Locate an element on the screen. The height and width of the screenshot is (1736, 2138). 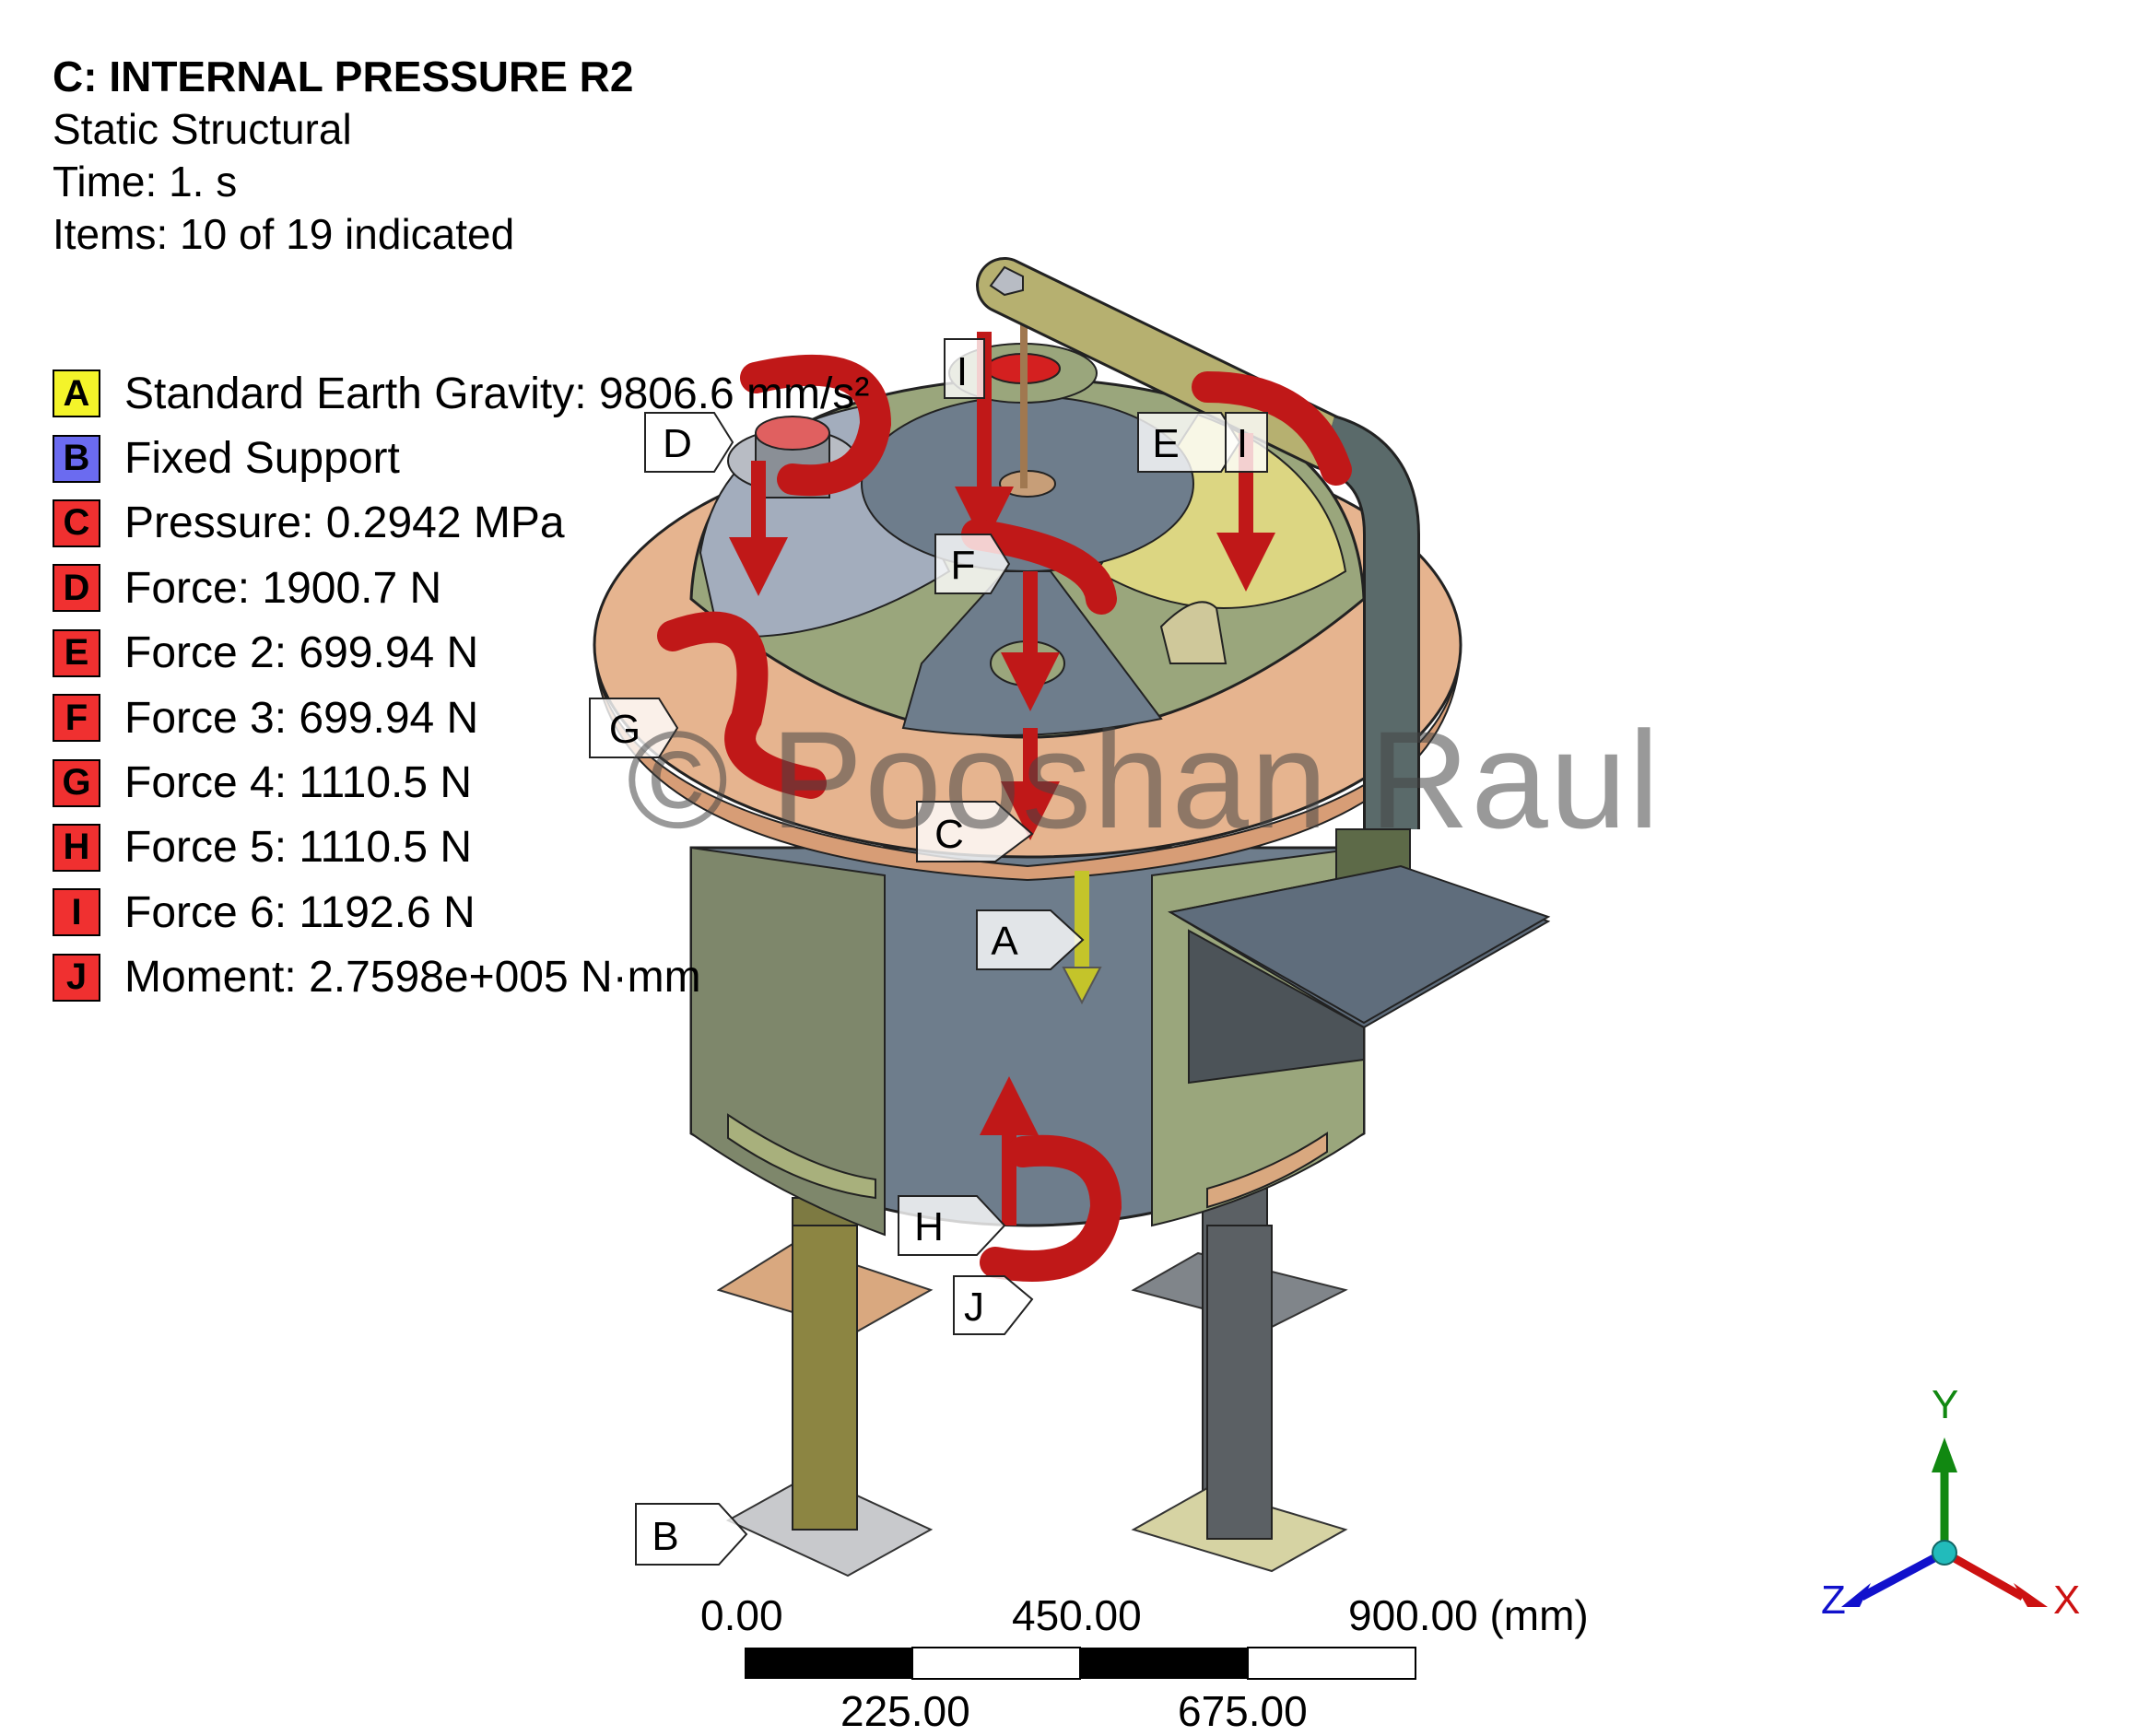
axis-label-y: Y is located at coordinates (1946, 1404).